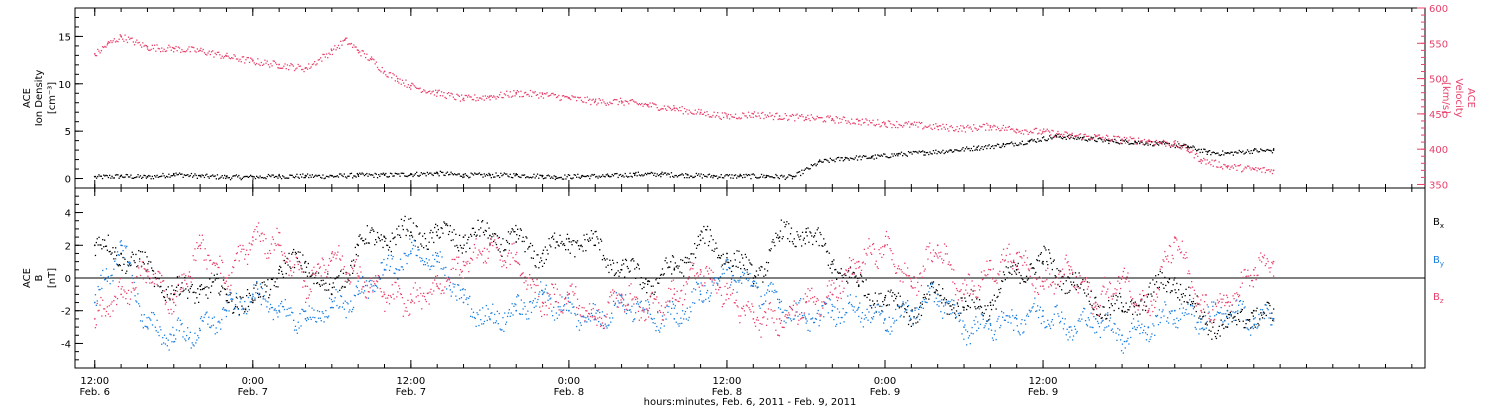 The height and width of the screenshot is (410, 1500). Describe the element at coordinates (1438, 150) in the screenshot. I see `top-y2tick-label: 400` at that location.